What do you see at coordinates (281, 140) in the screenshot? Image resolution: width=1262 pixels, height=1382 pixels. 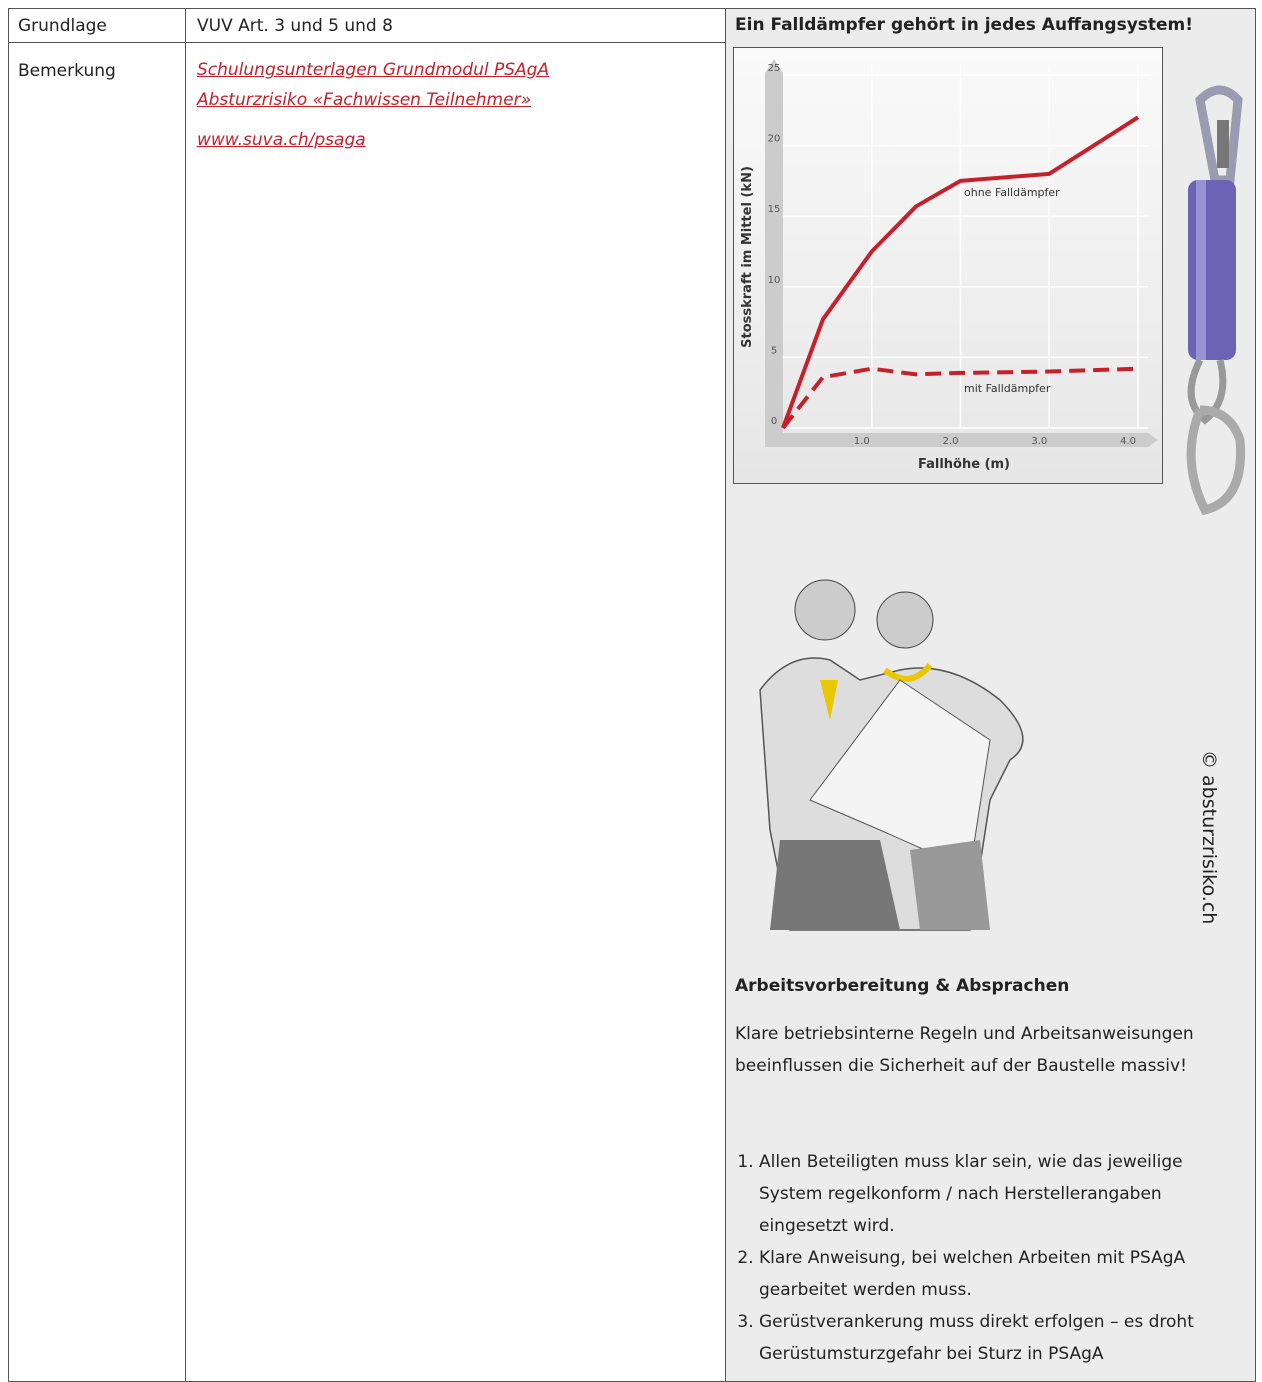 I see `link: www.suva.ch/psaga` at bounding box center [281, 140].